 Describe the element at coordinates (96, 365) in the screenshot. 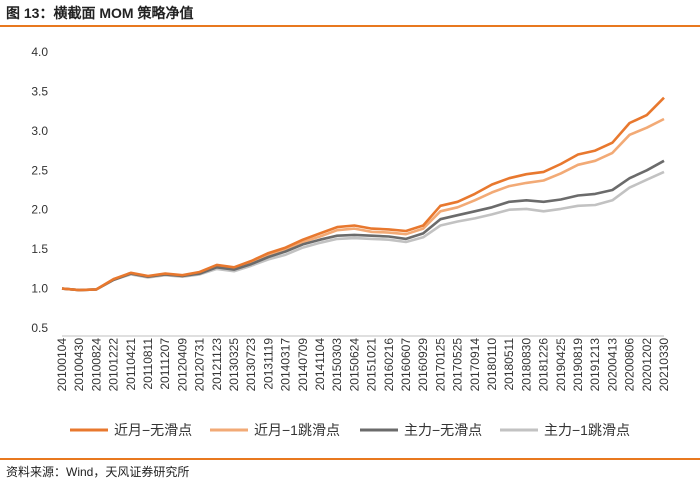

I see `x-tick-label: 20100824` at that location.